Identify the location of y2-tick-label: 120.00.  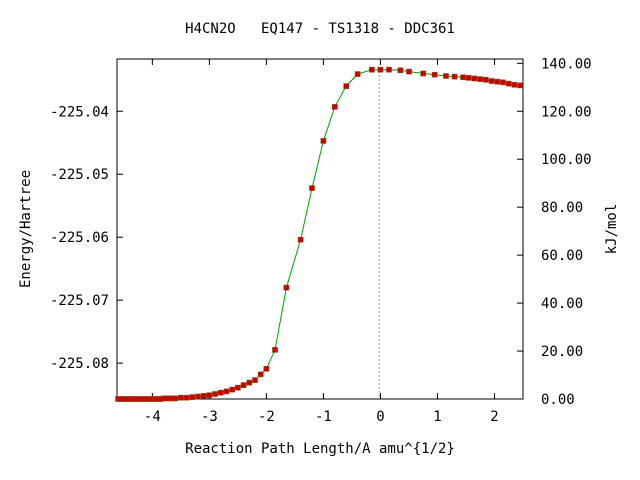
(566, 112).